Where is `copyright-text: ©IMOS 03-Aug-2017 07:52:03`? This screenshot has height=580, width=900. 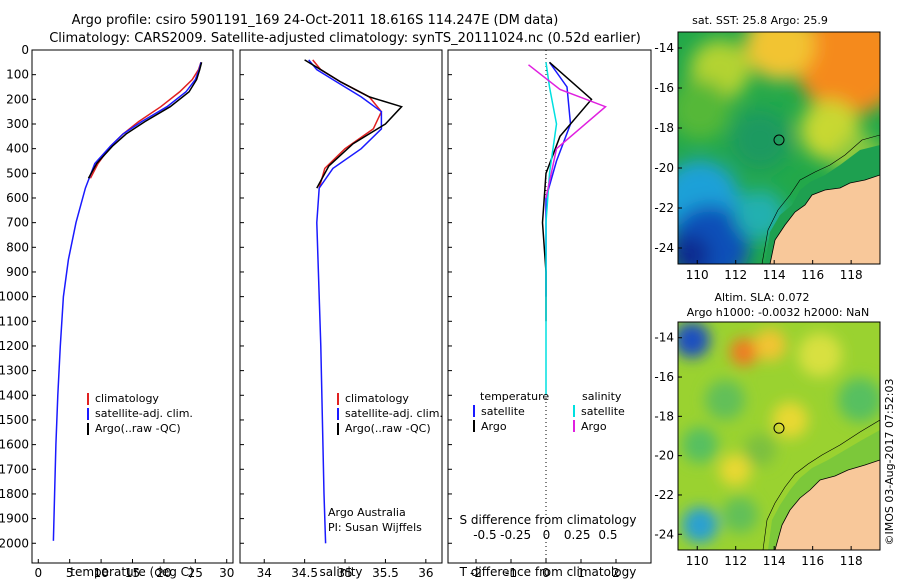
copyright-text: ©IMOS 03-Aug-2017 07:52:03 is located at coordinates (889, 462).